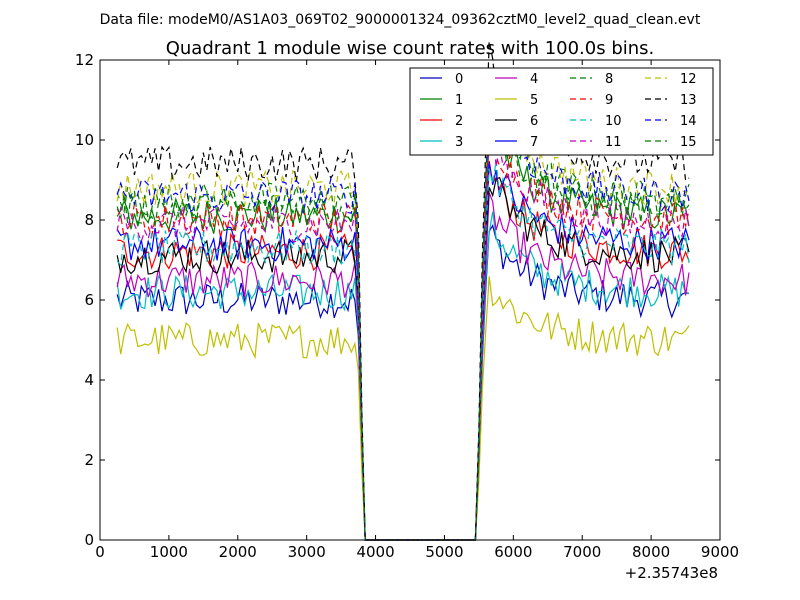 Image resolution: width=800 pixels, height=600 pixels. I want to click on y-tick-label: 8, so click(89, 220).